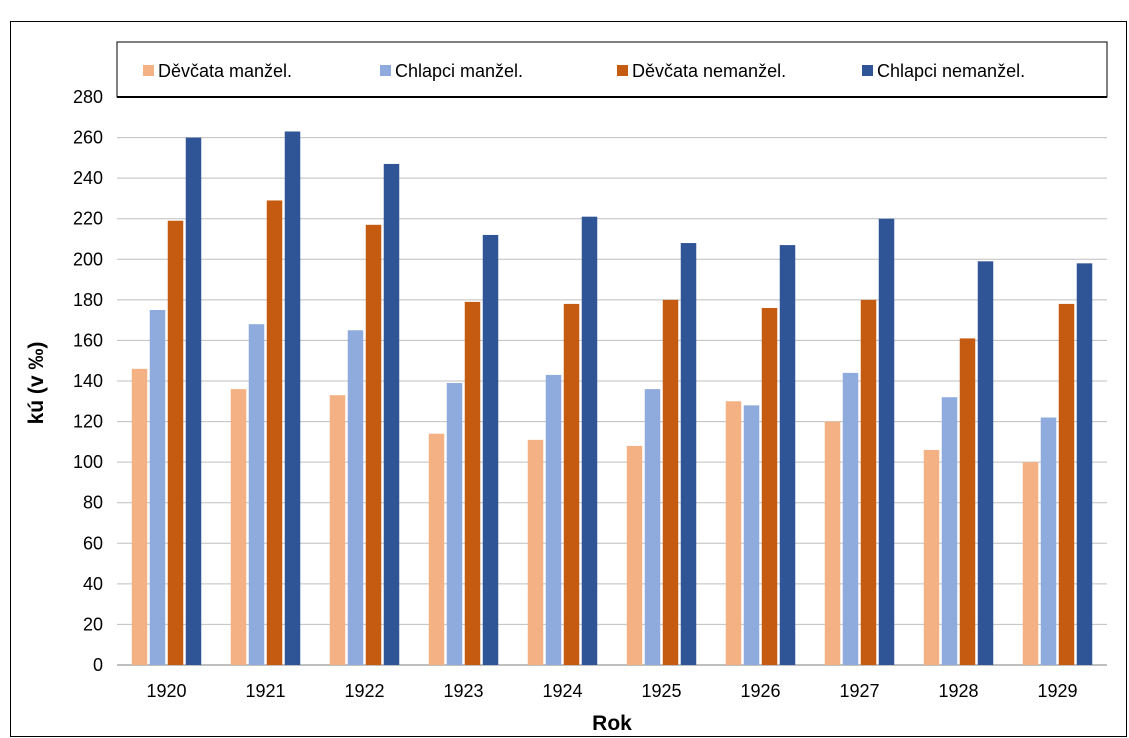 Image resolution: width=1129 pixels, height=738 pixels. I want to click on x-tick-label: 1923, so click(463, 691).